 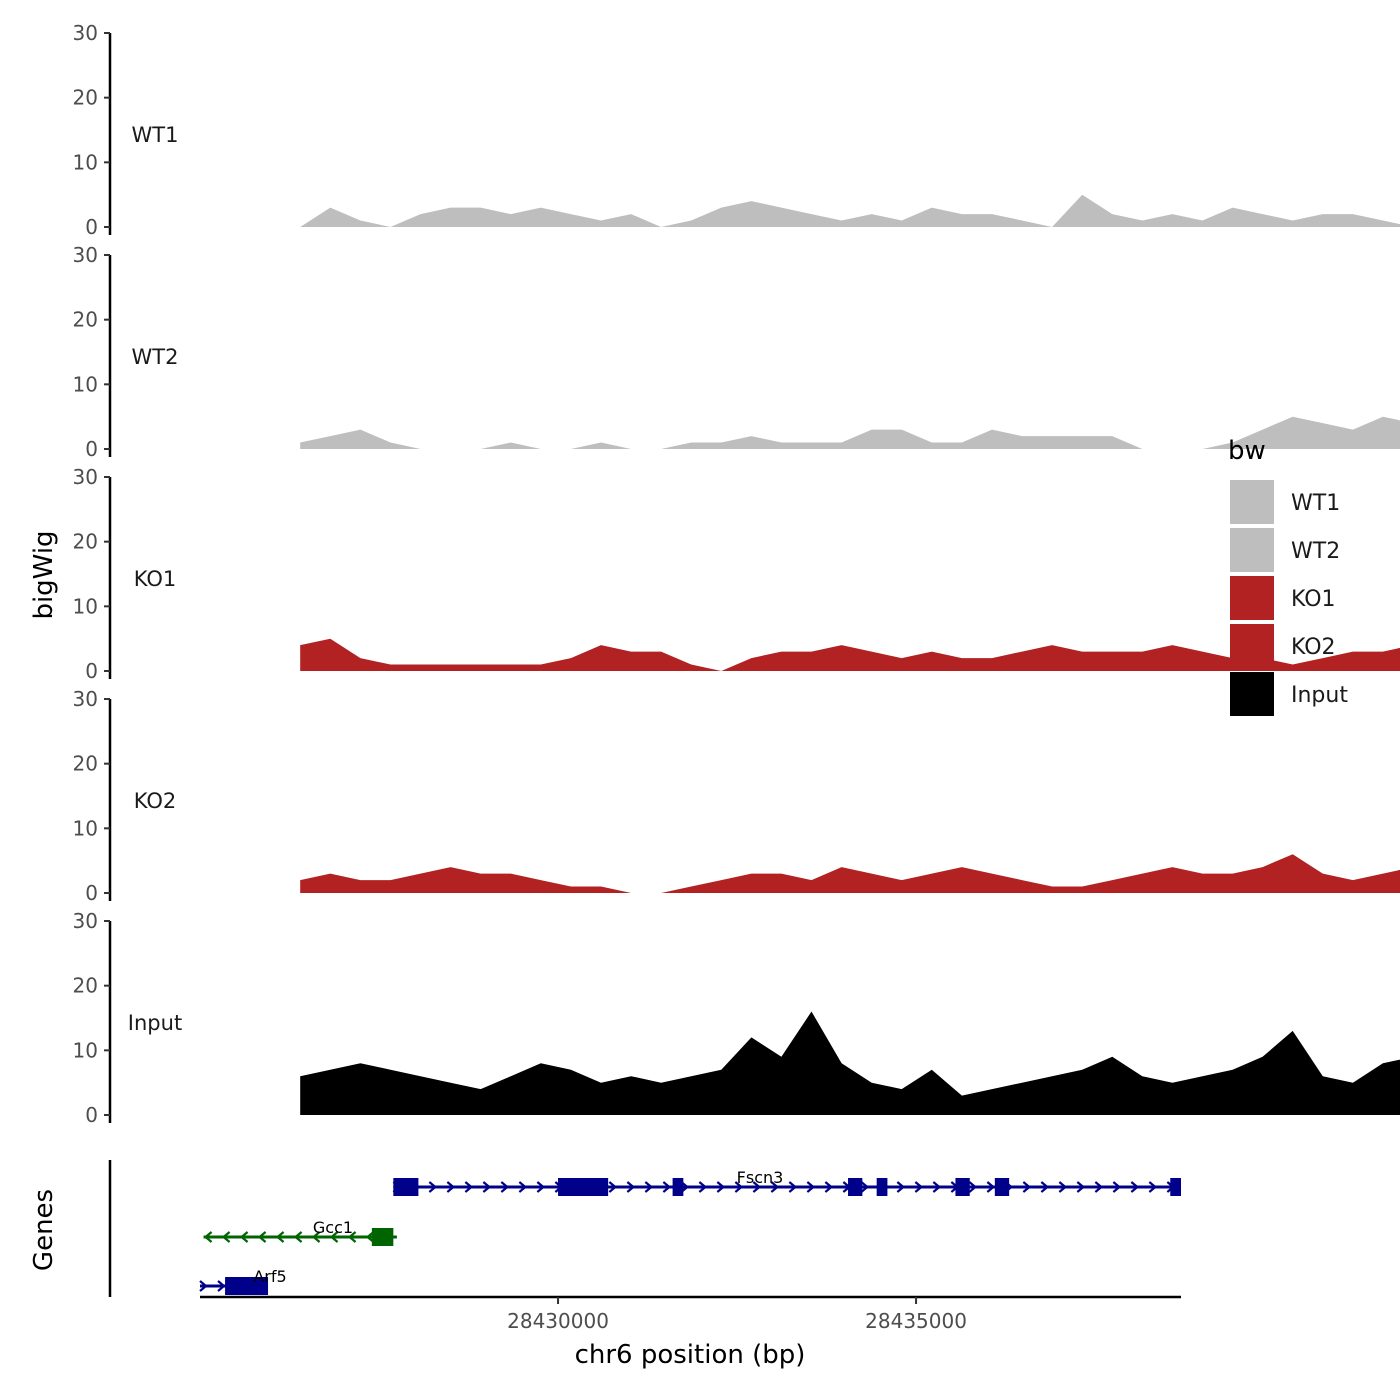 What do you see at coordinates (850, 210) in the screenshot?
I see `coverage-area-wt1` at bounding box center [850, 210].